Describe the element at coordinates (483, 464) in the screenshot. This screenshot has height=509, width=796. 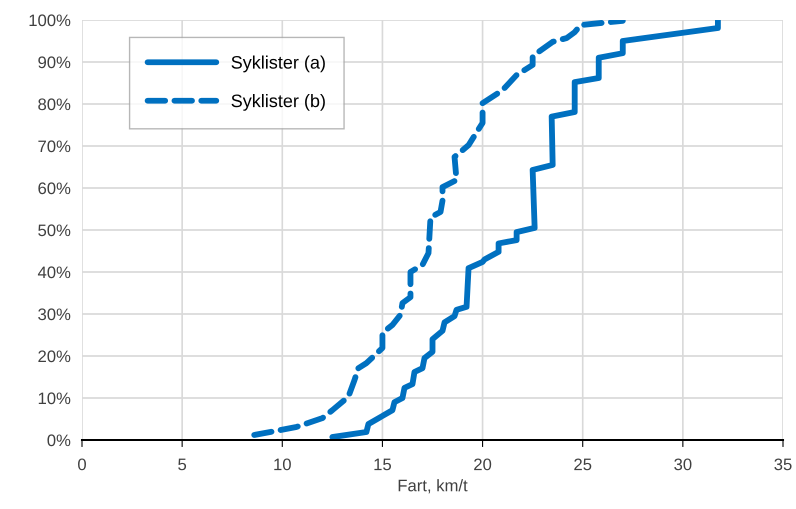
I see `x-tick-label: 20` at that location.